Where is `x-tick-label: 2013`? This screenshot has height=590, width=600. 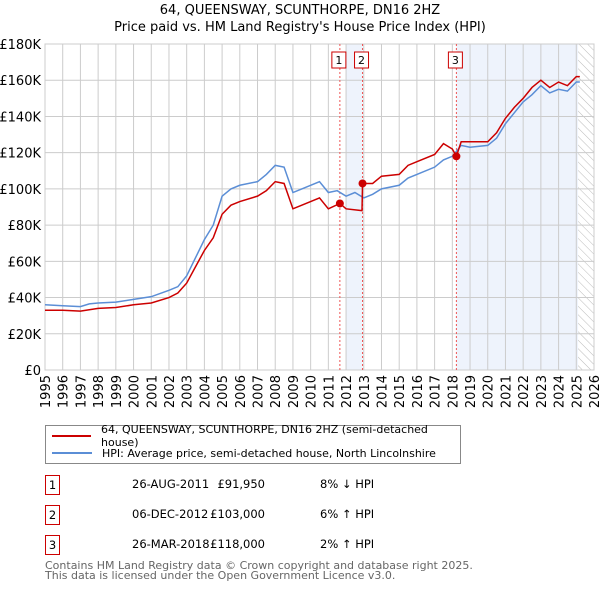 x-tick-label: 2013 is located at coordinates (365, 391).